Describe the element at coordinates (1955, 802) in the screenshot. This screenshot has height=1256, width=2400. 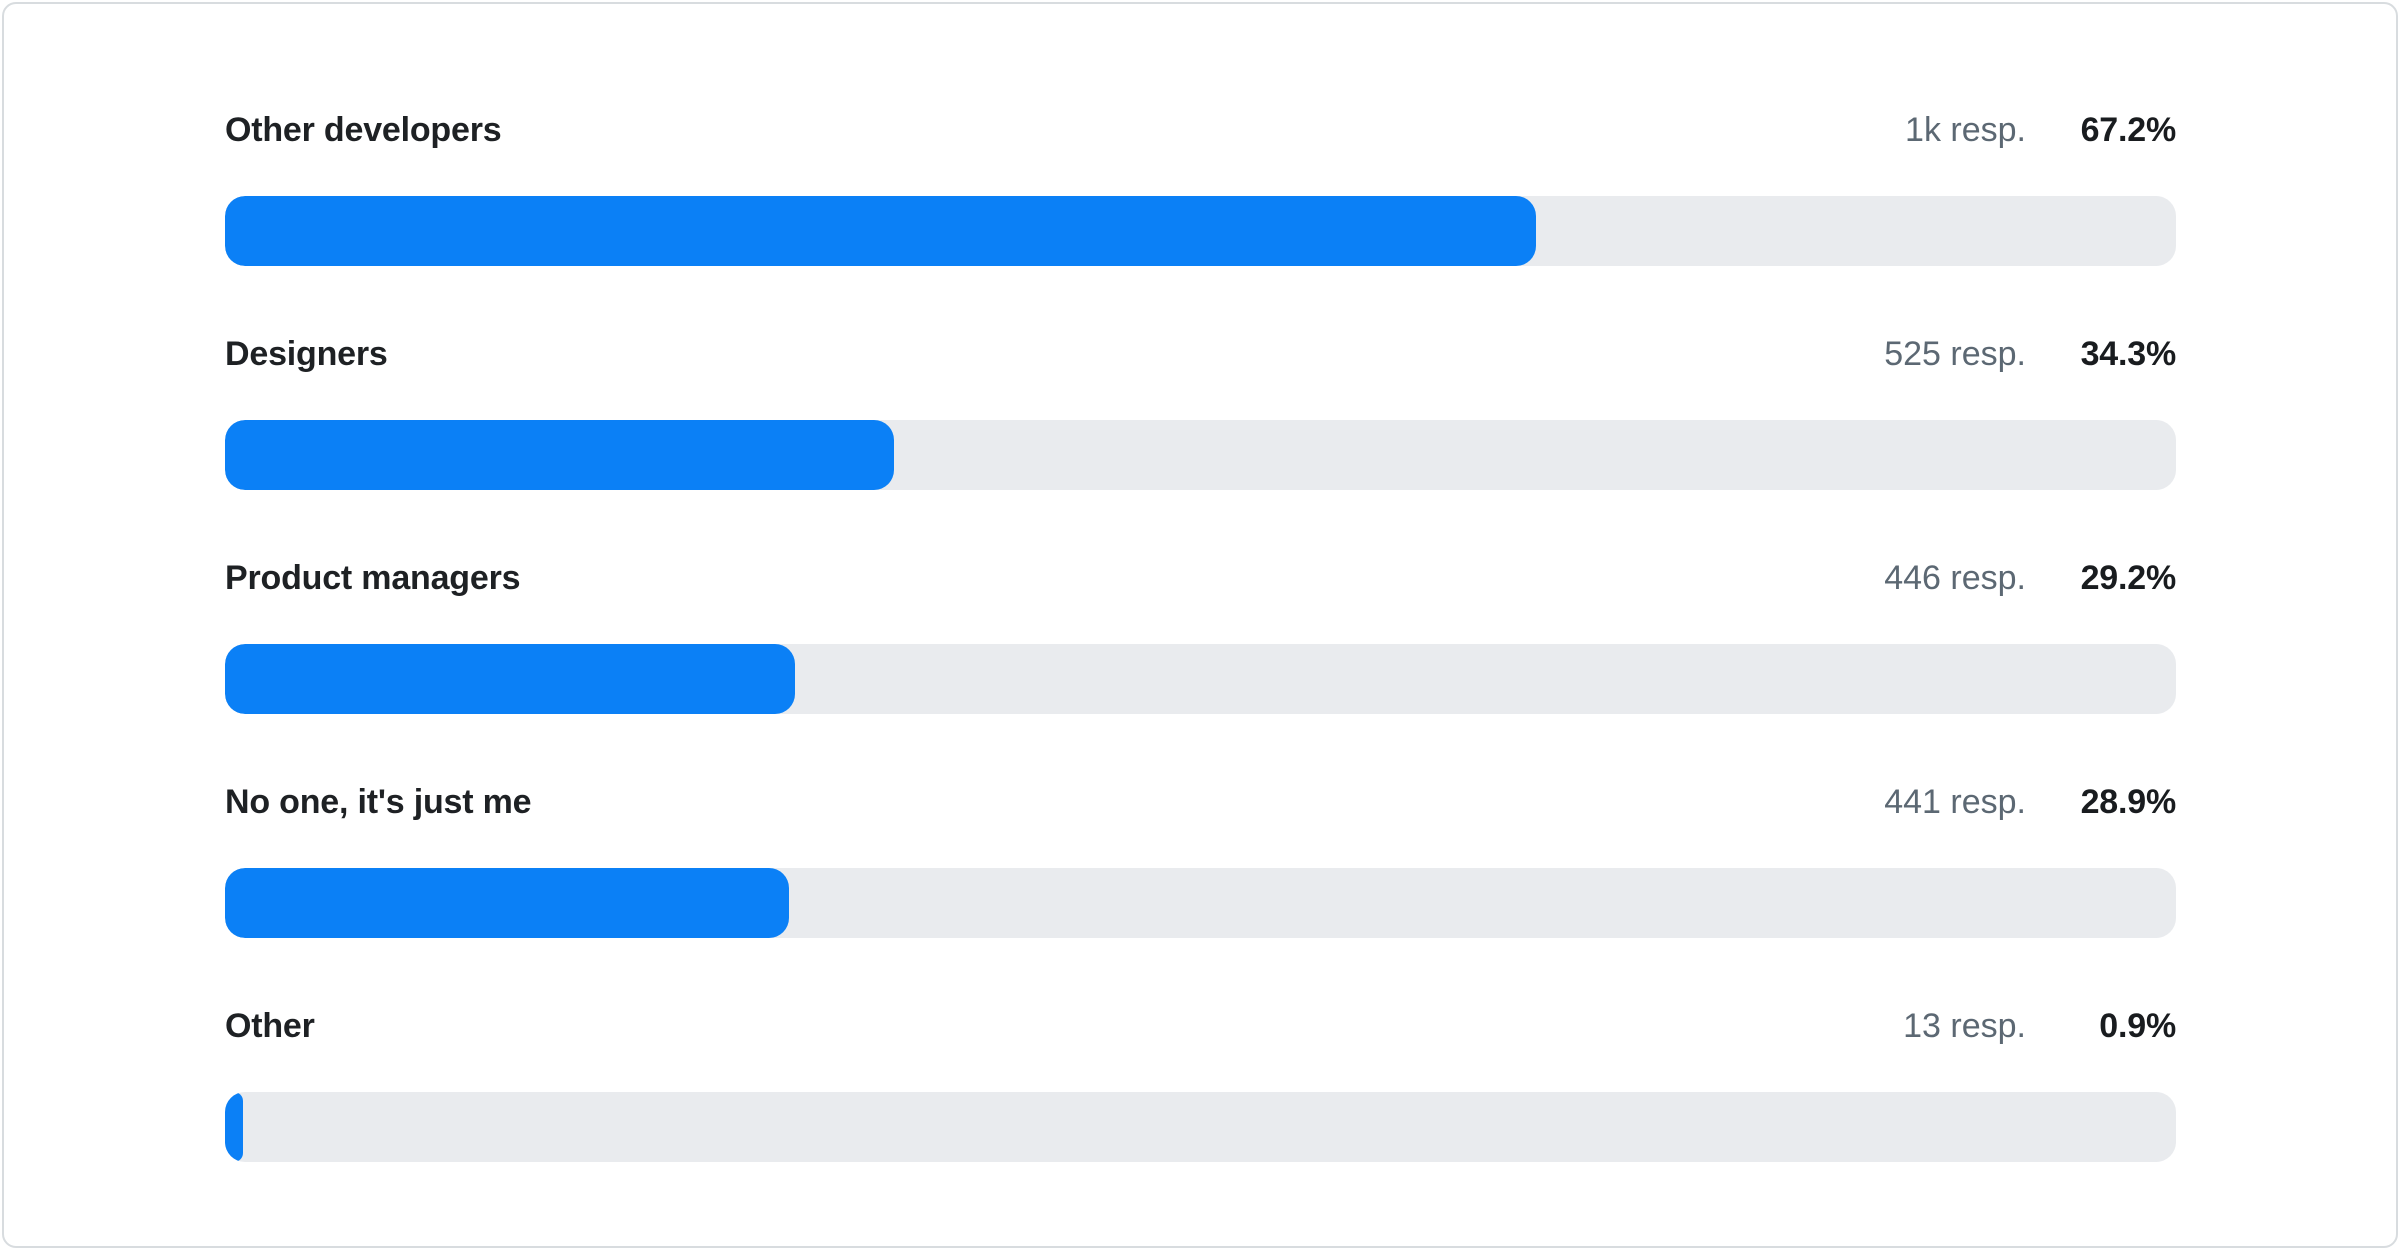
I see `response-count: 441 resp.` at that location.